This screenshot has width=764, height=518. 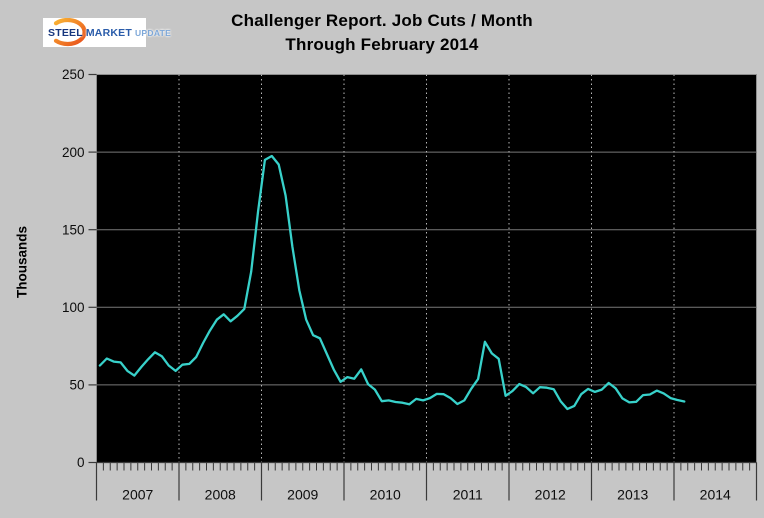 What do you see at coordinates (73, 229) in the screenshot?
I see `y-tick-label-150: 150` at bounding box center [73, 229].